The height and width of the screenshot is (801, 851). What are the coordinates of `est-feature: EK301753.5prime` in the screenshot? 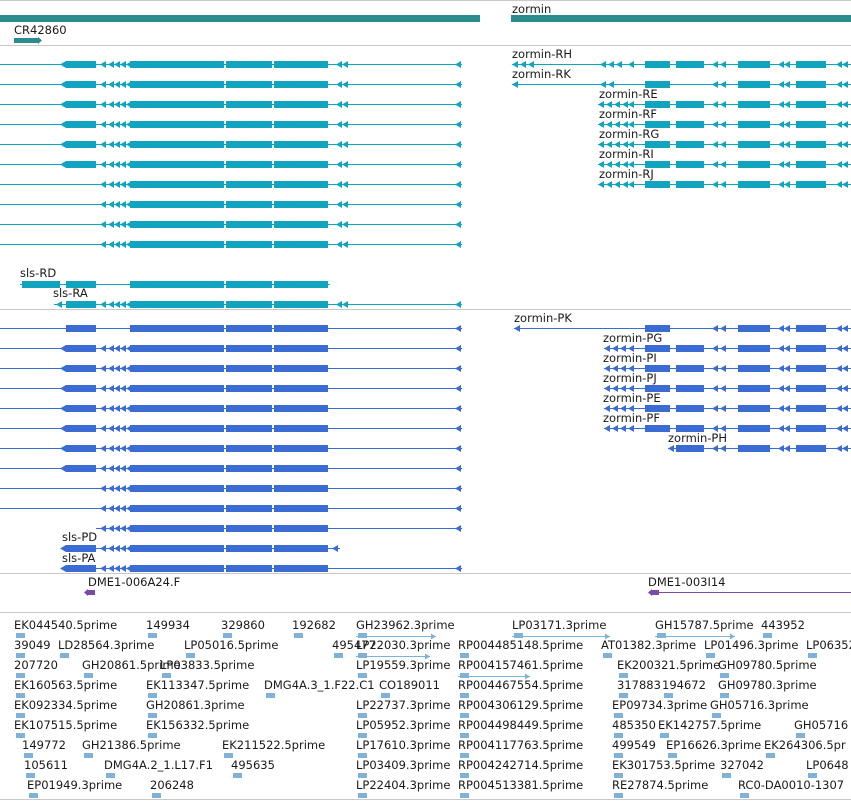 It's located at (663, 768).